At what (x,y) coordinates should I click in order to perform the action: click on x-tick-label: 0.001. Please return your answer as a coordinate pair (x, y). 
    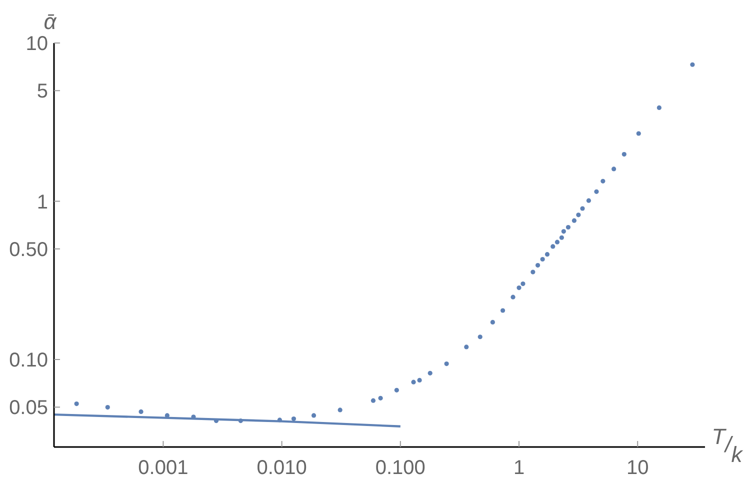
    Looking at the image, I should click on (163, 468).